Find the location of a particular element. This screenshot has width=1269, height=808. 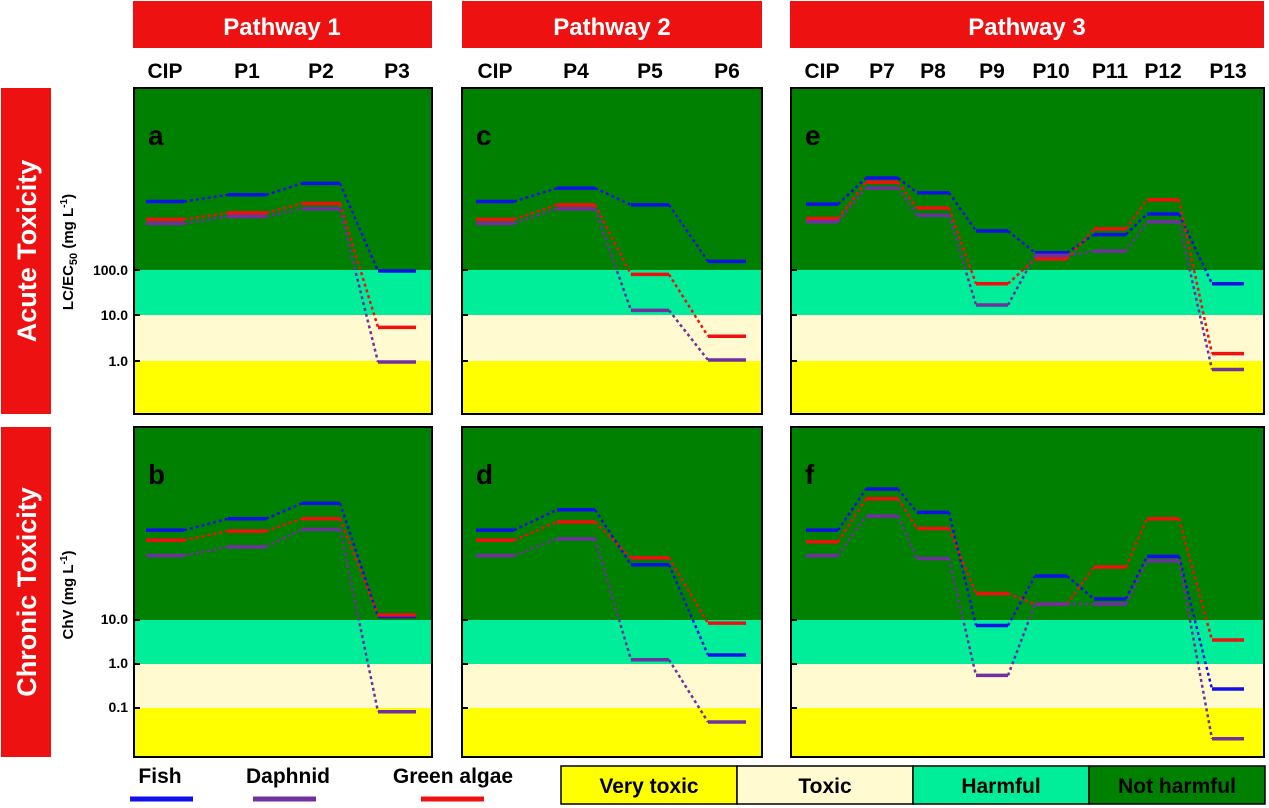

category-label: P7 is located at coordinates (882, 71).